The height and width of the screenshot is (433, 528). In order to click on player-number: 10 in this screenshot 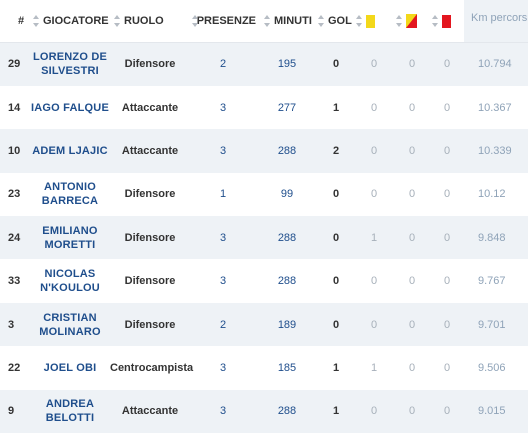, I will do `click(15, 151)`.